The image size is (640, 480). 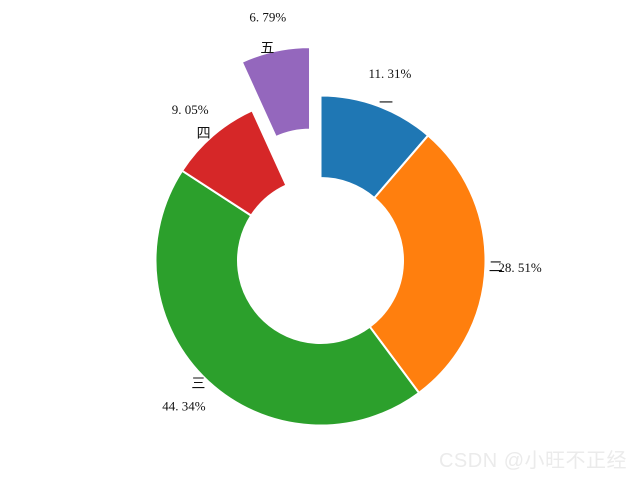 I want to click on slice-label-3: 三, so click(x=198, y=384).